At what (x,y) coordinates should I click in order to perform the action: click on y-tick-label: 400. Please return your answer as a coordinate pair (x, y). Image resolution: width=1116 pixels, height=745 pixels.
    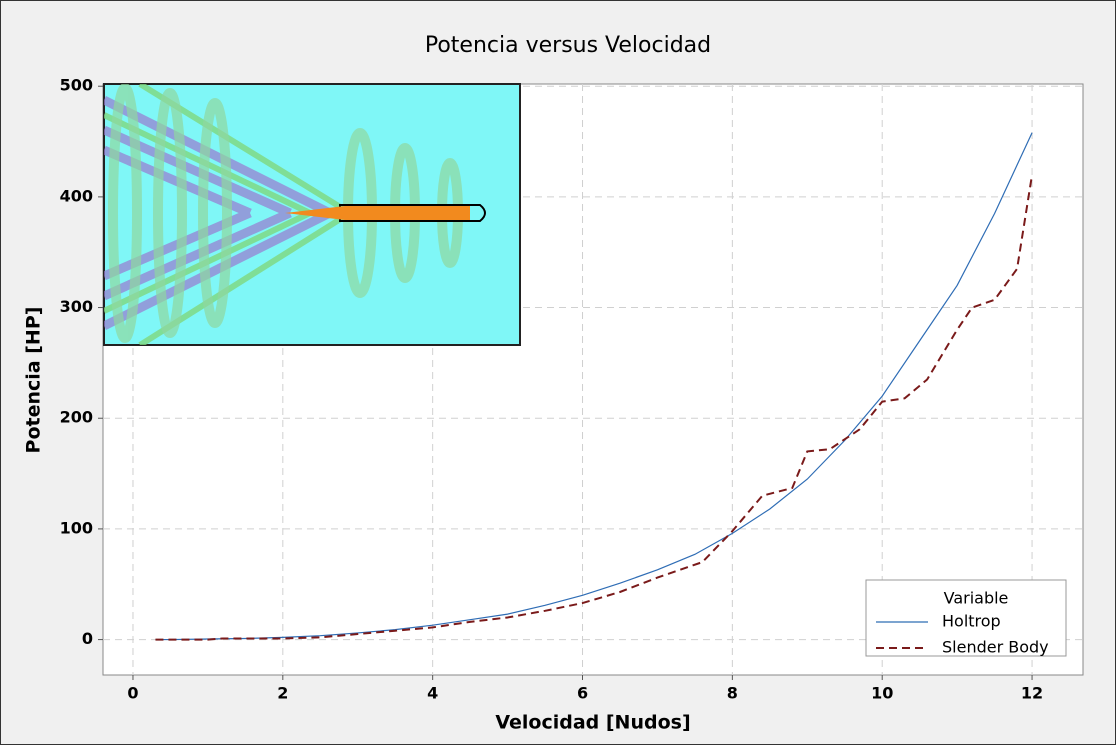
    Looking at the image, I should click on (76, 195).